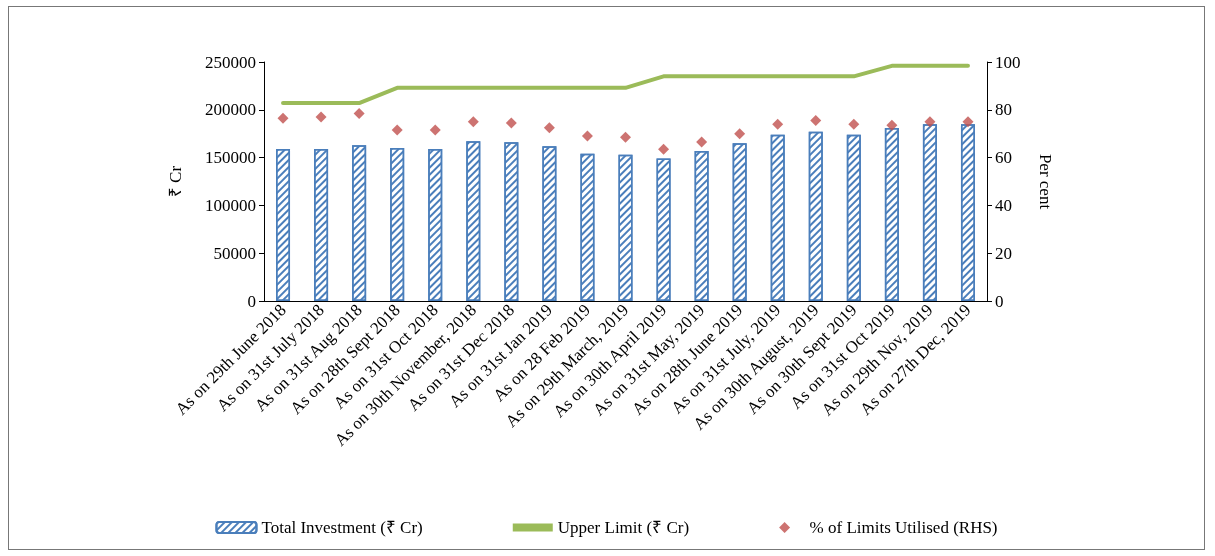  Describe the element at coordinates (175, 181) in the screenshot. I see `y-axis-title: ₹ Cr` at that location.